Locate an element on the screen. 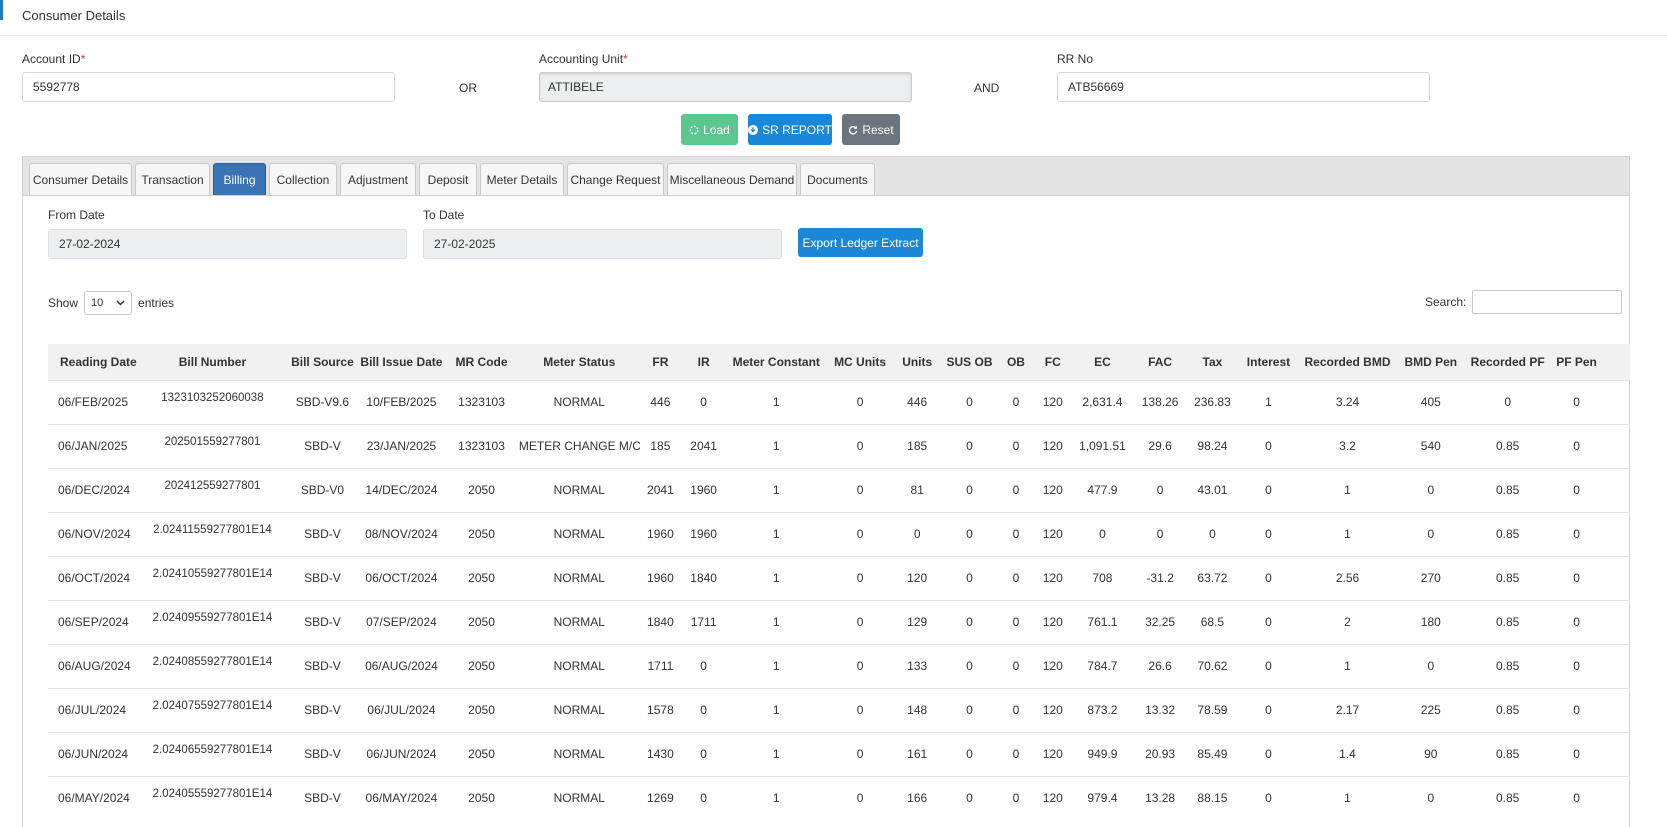  tab-documents: Documents is located at coordinates (837, 179).